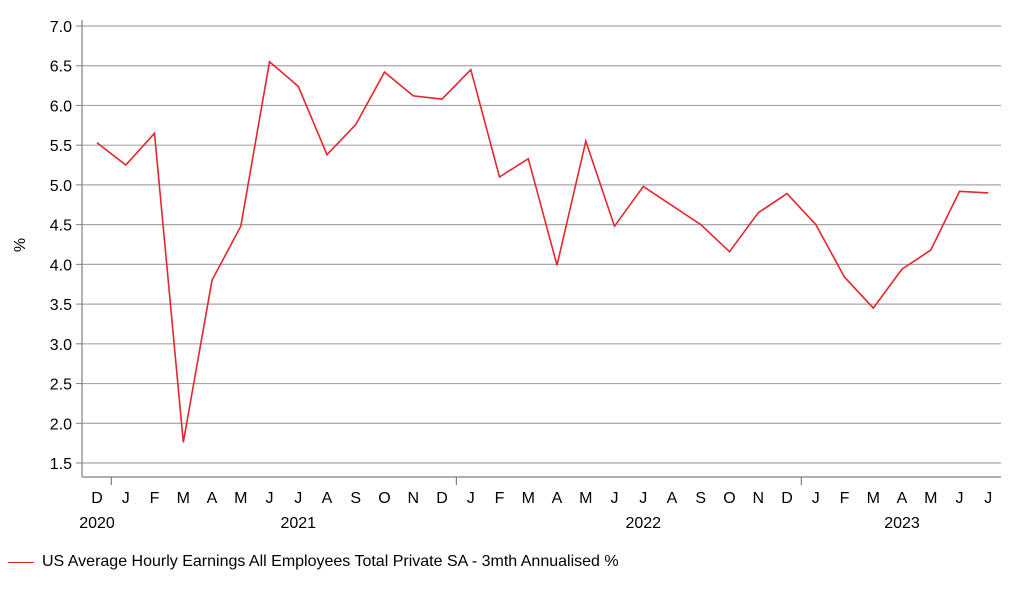 The height and width of the screenshot is (597, 1022). What do you see at coordinates (21, 562) in the screenshot?
I see `legend-line-swatch` at bounding box center [21, 562].